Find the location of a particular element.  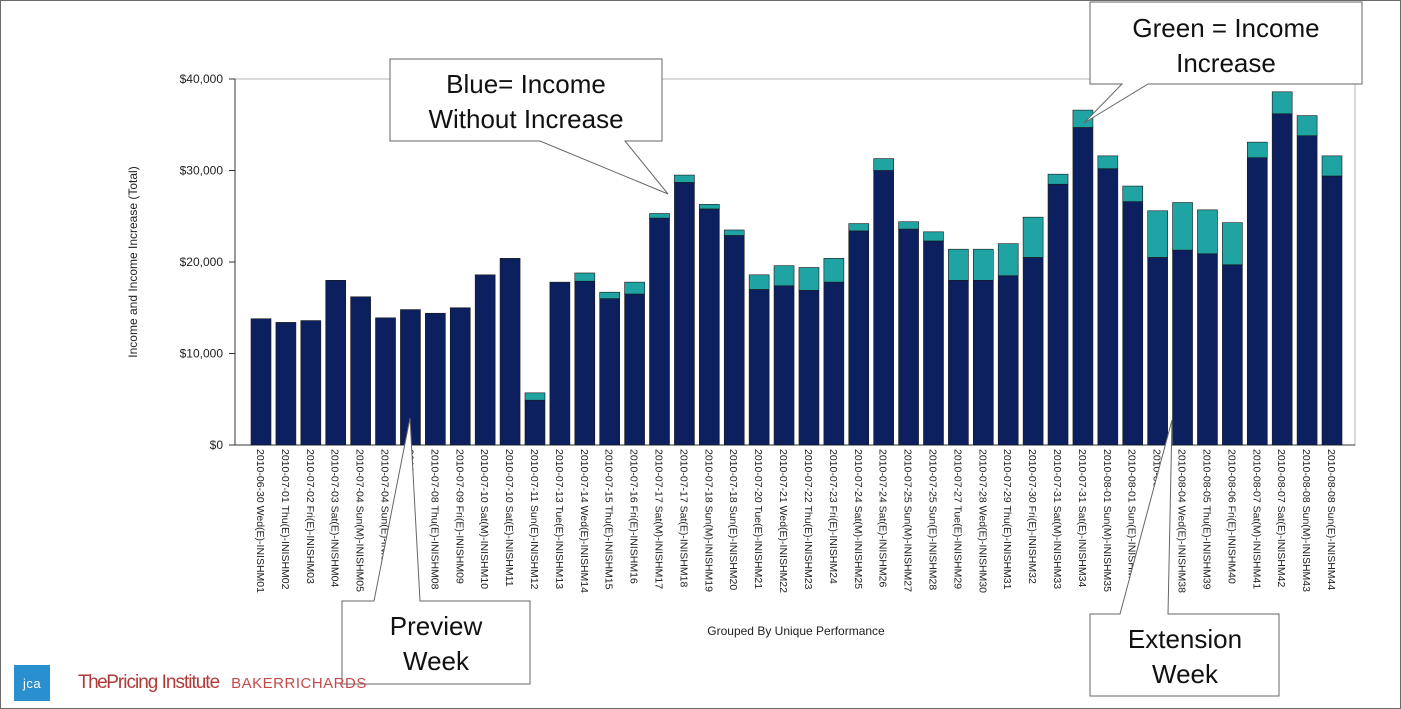

jca-logo: jca is located at coordinates (32, 683).